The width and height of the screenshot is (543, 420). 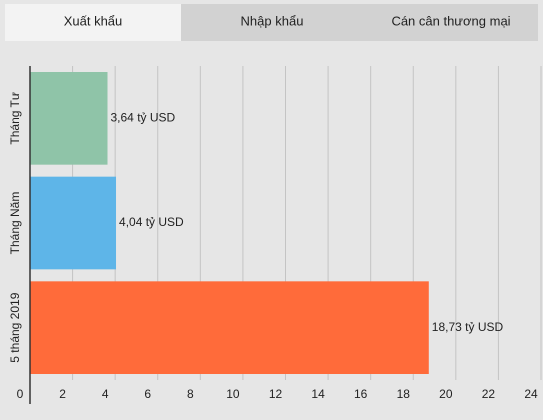 I want to click on y-tick-label: Tháng Tư, so click(x=15, y=118).